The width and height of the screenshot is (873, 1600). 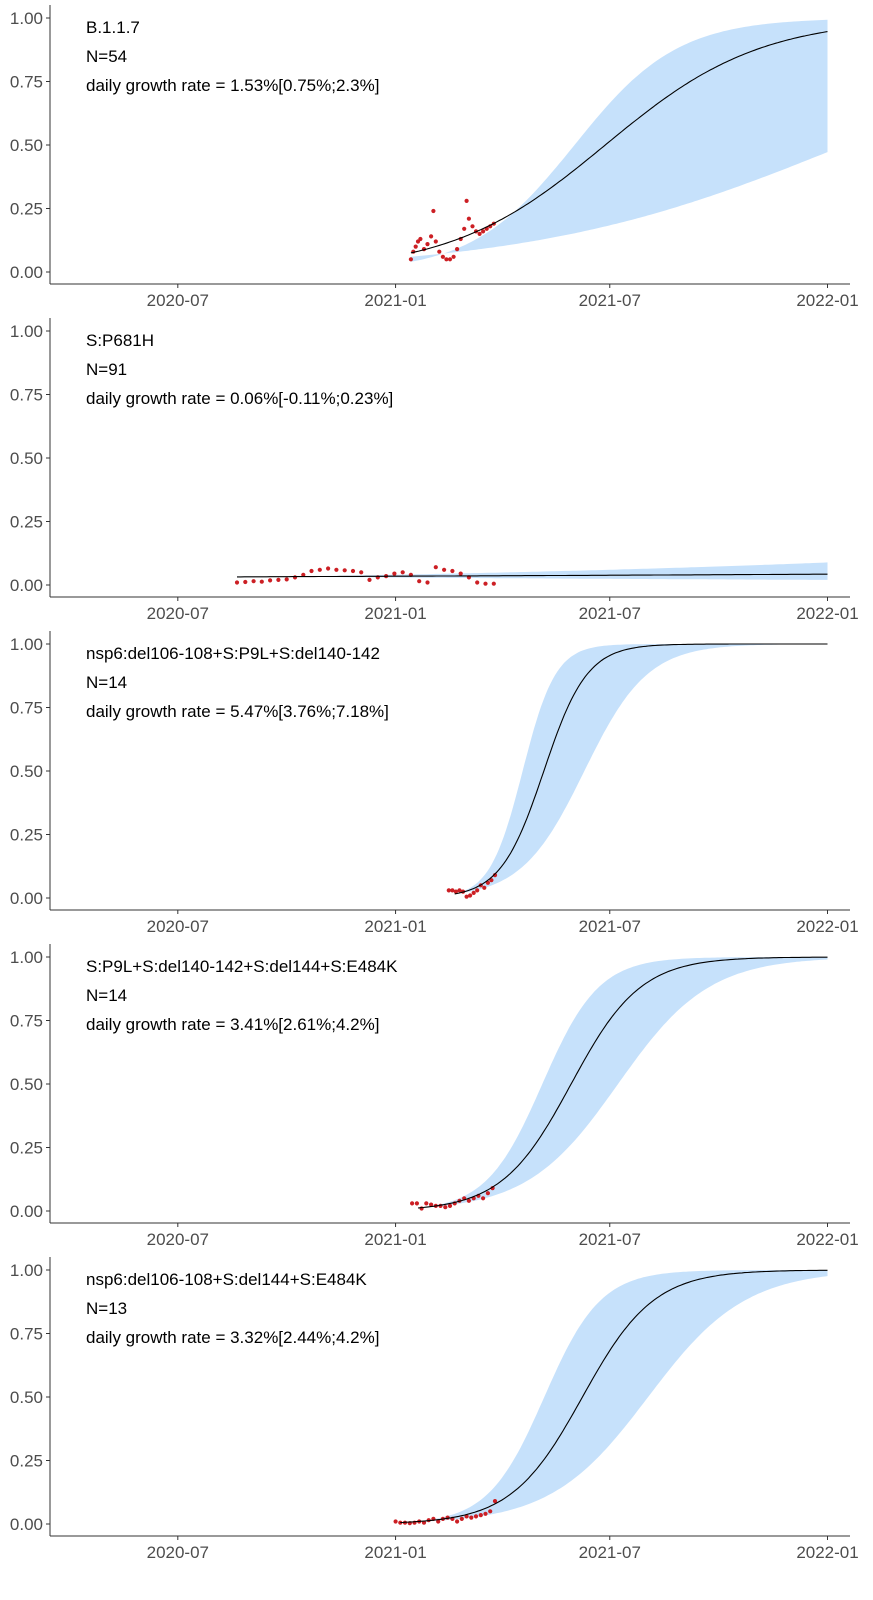 I want to click on annotation-line-1: S:P681H, so click(x=120, y=340).